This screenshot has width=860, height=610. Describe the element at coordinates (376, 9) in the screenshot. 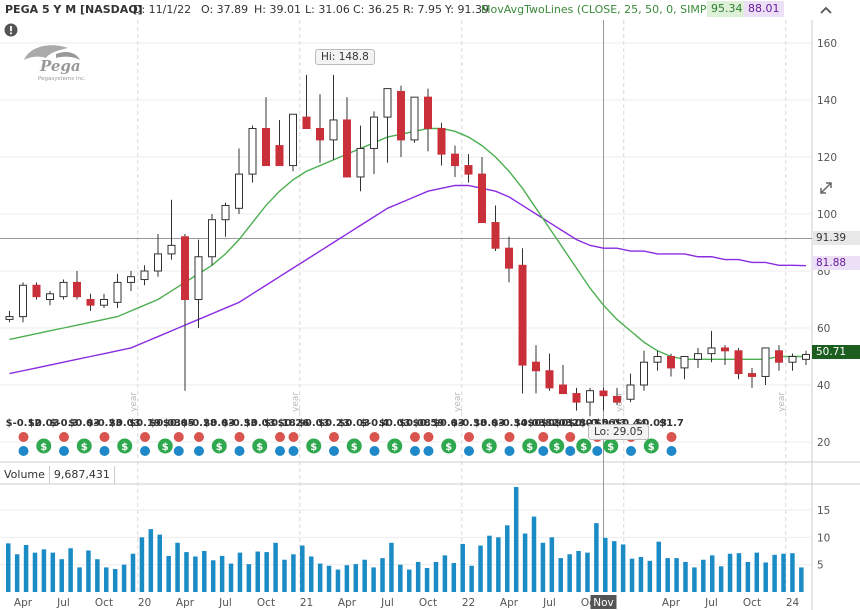

I see `close-readout: C: 36.25` at that location.